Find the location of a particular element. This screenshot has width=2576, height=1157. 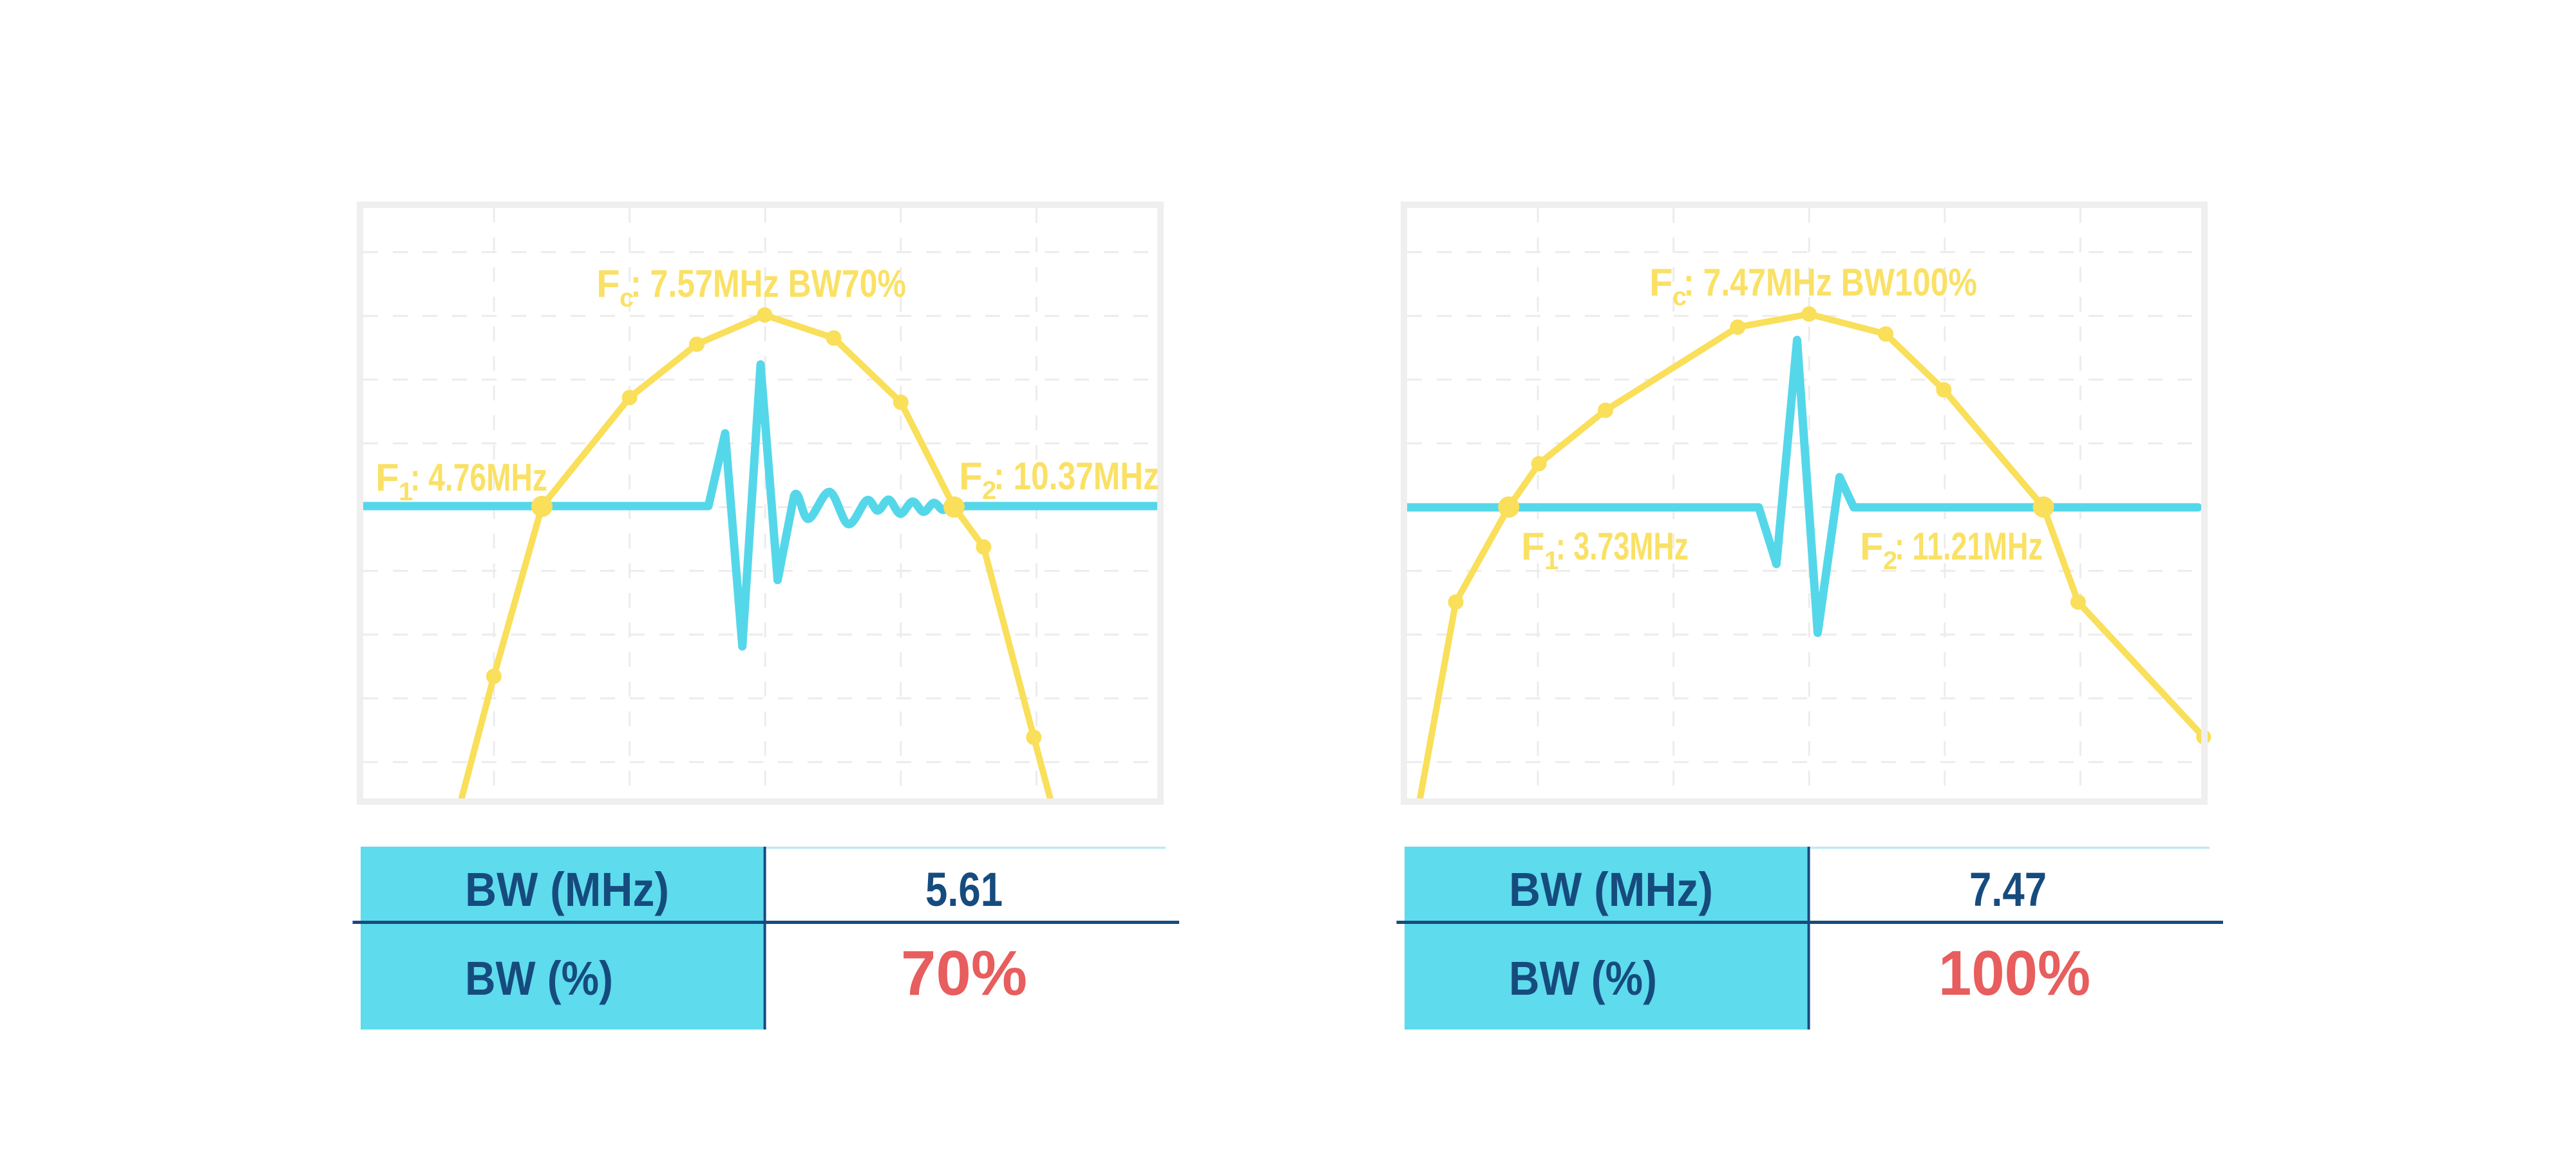

svg-text:: 11.21MHz: : 11.21MHz is located at coordinates (1969, 546).